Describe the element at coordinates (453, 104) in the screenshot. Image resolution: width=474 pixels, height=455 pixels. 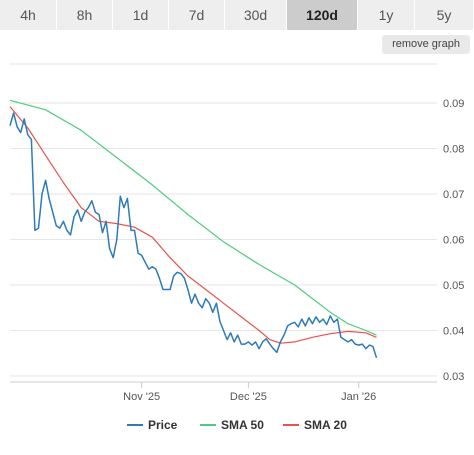
I see `y-tick-label: 0.09` at that location.